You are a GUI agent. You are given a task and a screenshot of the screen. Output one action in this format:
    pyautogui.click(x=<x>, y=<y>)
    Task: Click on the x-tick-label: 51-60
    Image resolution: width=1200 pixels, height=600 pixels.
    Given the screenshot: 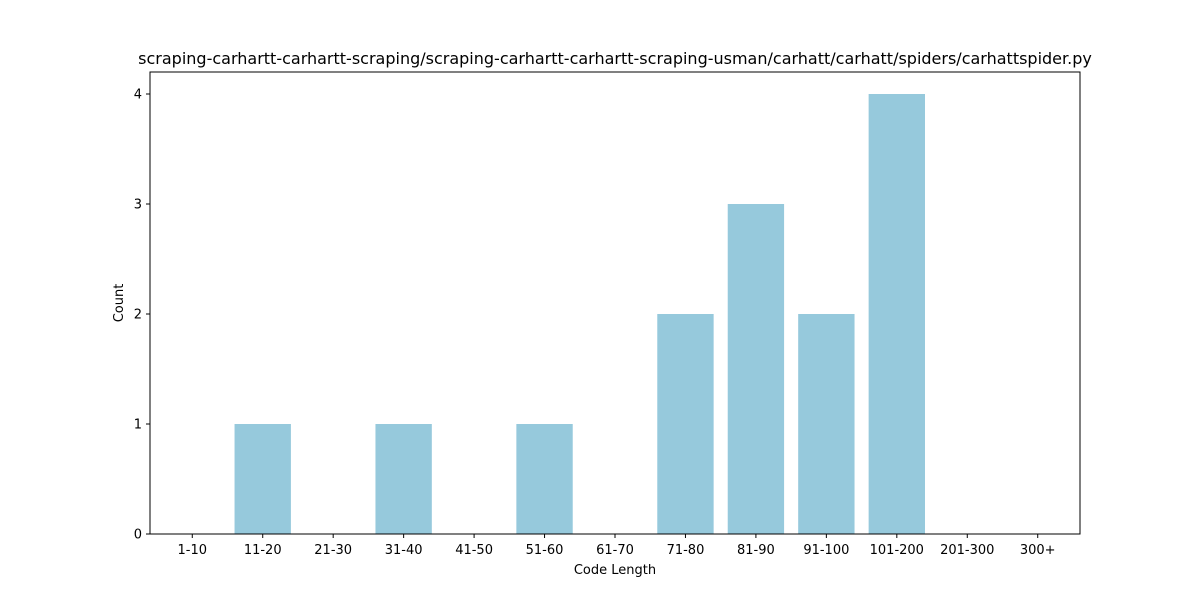 What is the action you would take?
    pyautogui.click(x=545, y=550)
    